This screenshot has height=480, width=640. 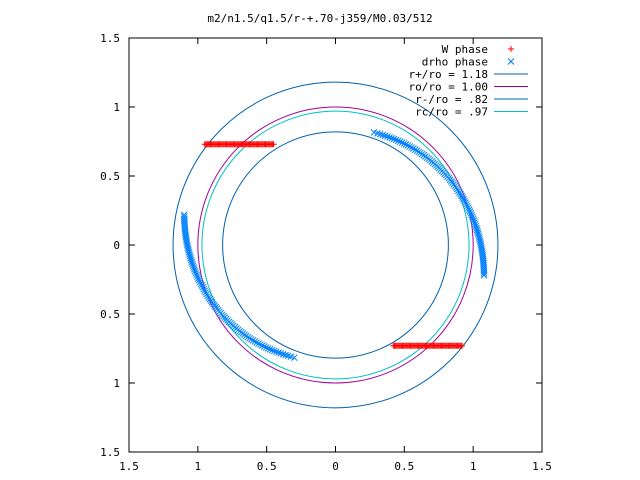 What do you see at coordinates (448, 87) in the screenshot?
I see `legend-label: ro/ro = 1.00` at bounding box center [448, 87].